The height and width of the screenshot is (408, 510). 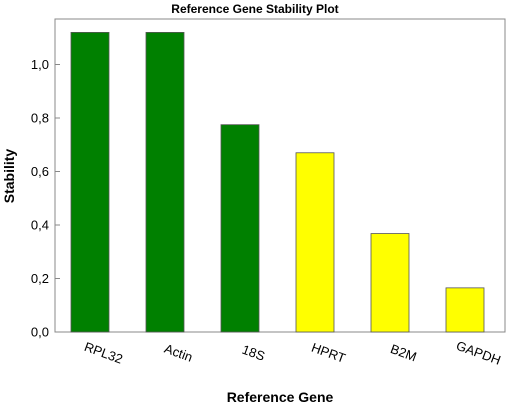 What do you see at coordinates (40, 171) in the screenshot?
I see `y-tick-label: 0,6` at bounding box center [40, 171].